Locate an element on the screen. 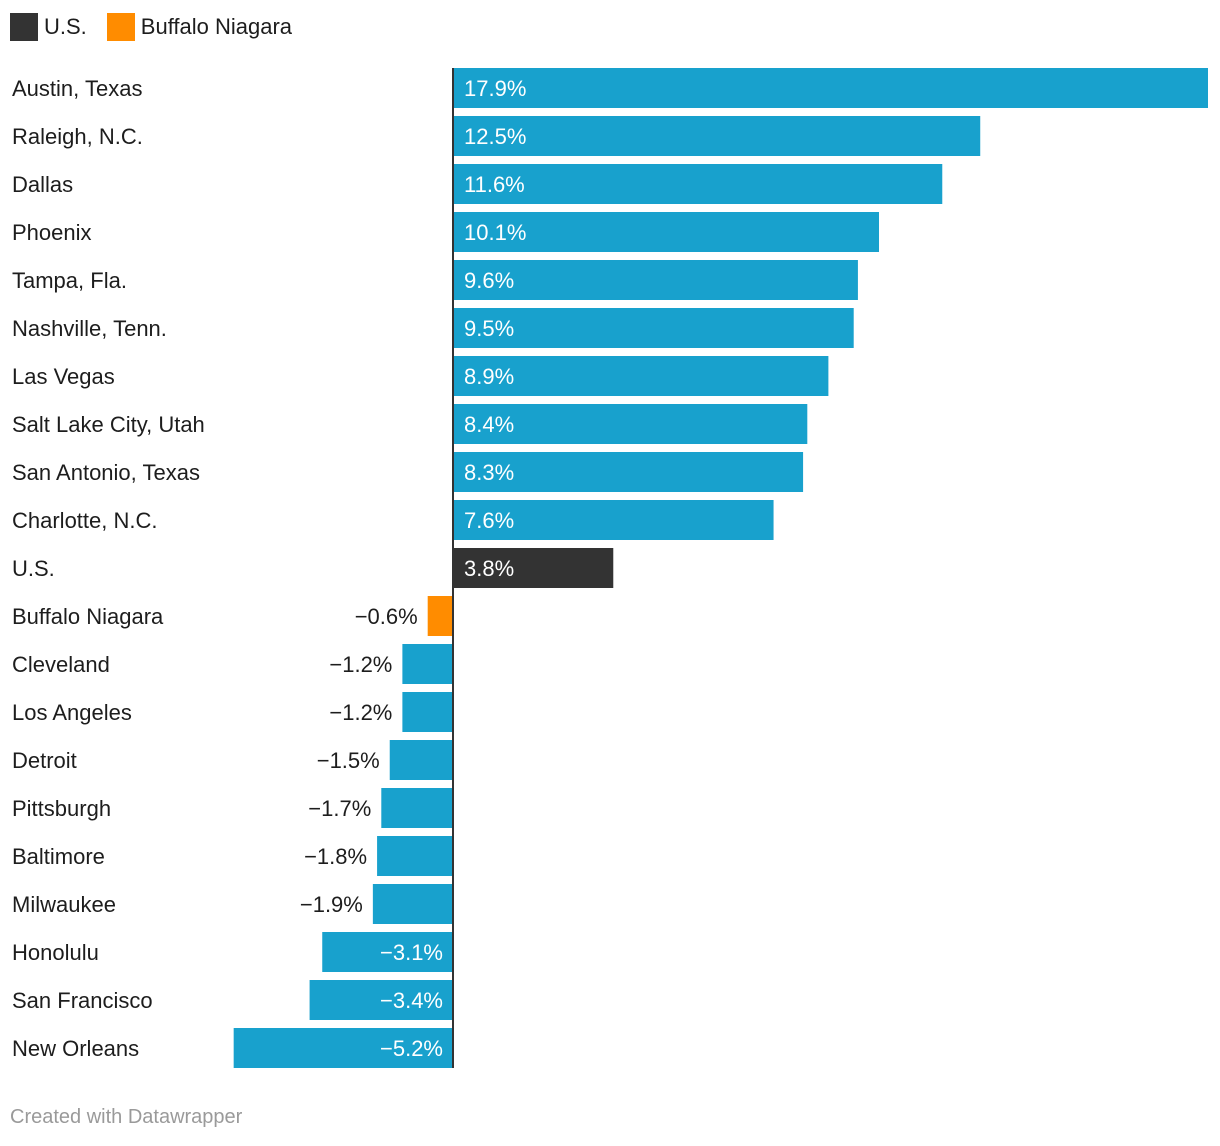  bar-tampa-fla is located at coordinates (655, 280).